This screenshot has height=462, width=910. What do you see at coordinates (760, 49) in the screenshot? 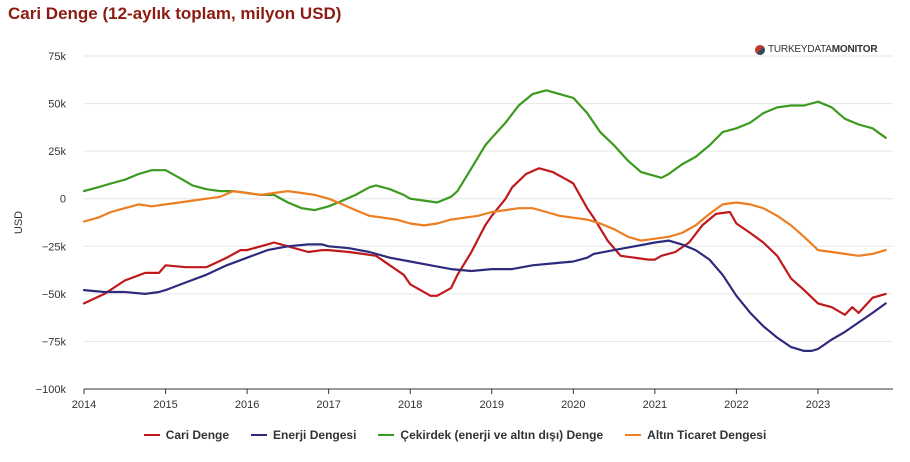
I see `globe-icon` at bounding box center [760, 49].